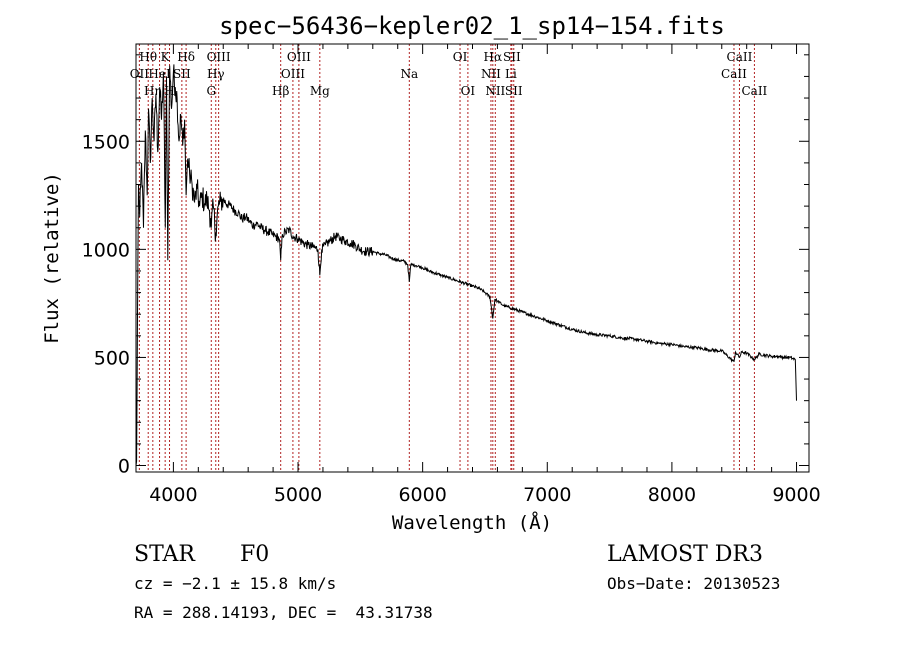  What do you see at coordinates (493, 57) in the screenshot?
I see `line-label: Hα` at bounding box center [493, 57].